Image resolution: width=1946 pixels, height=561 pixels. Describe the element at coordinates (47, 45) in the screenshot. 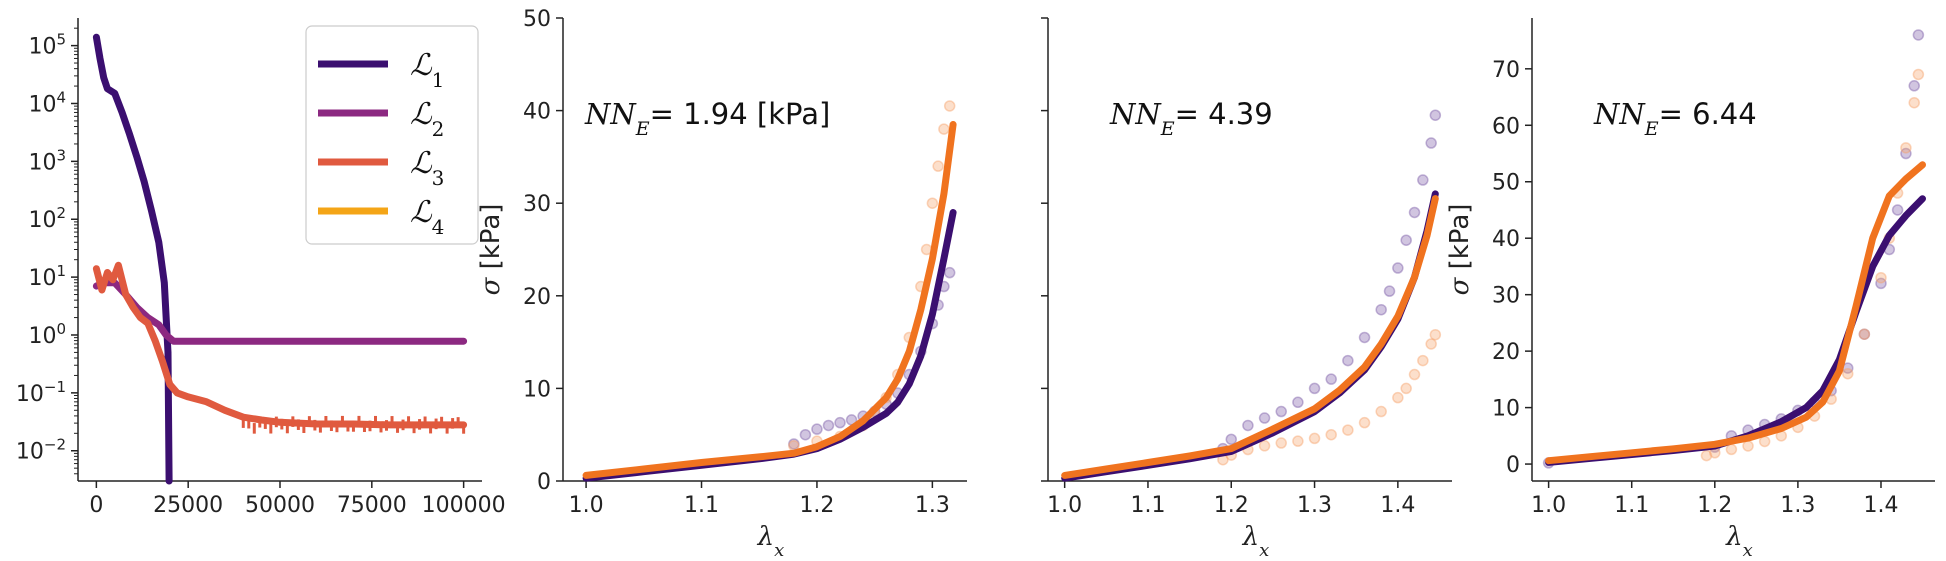

I see `y-tick-label: 10⁵` at that location.